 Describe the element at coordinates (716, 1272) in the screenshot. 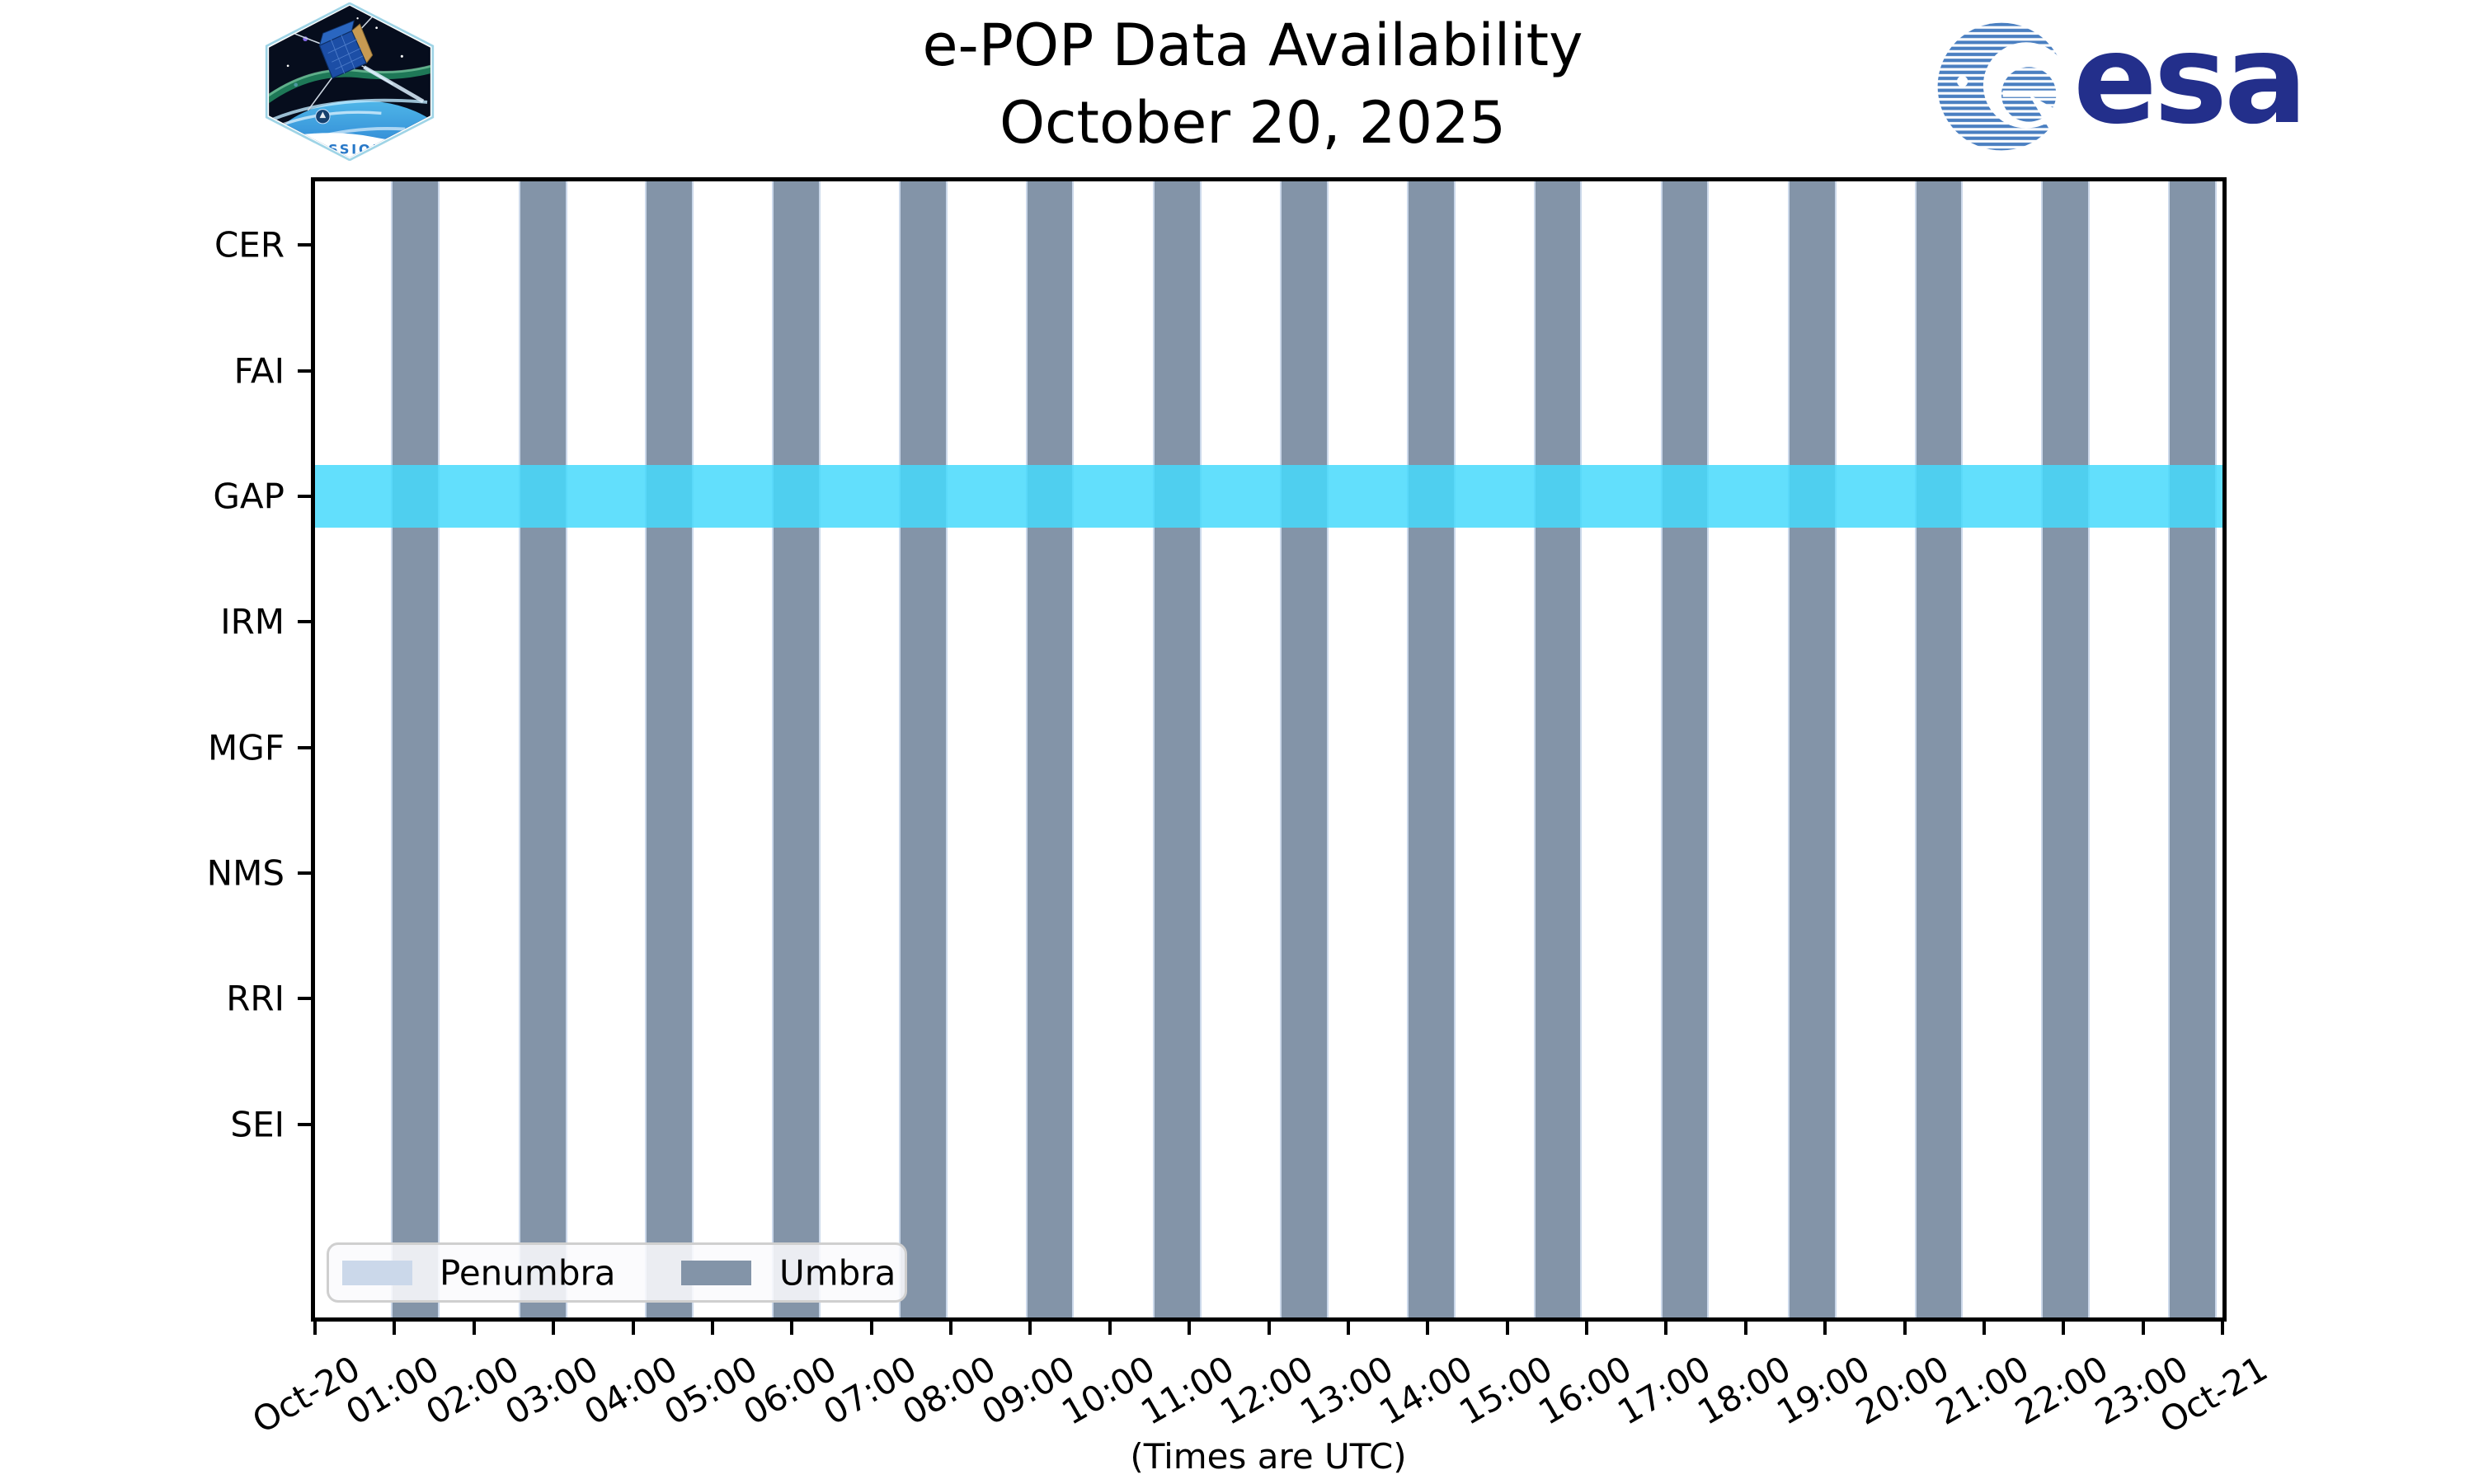

I see `legend-swatch-umbra` at that location.